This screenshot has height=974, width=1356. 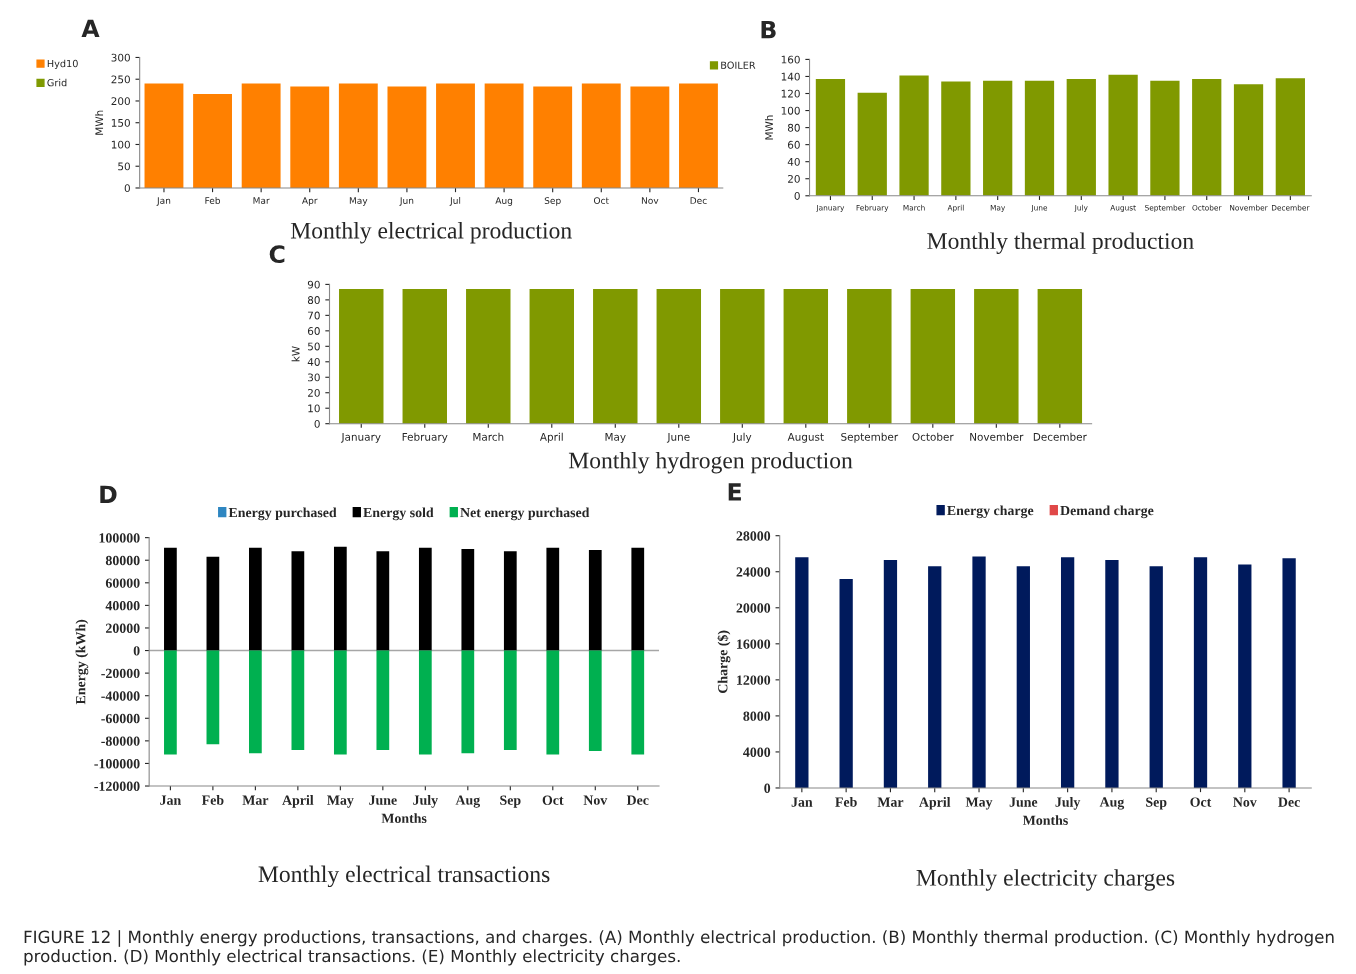 I want to click on legend-label: Net energy purchased, so click(x=525, y=514).